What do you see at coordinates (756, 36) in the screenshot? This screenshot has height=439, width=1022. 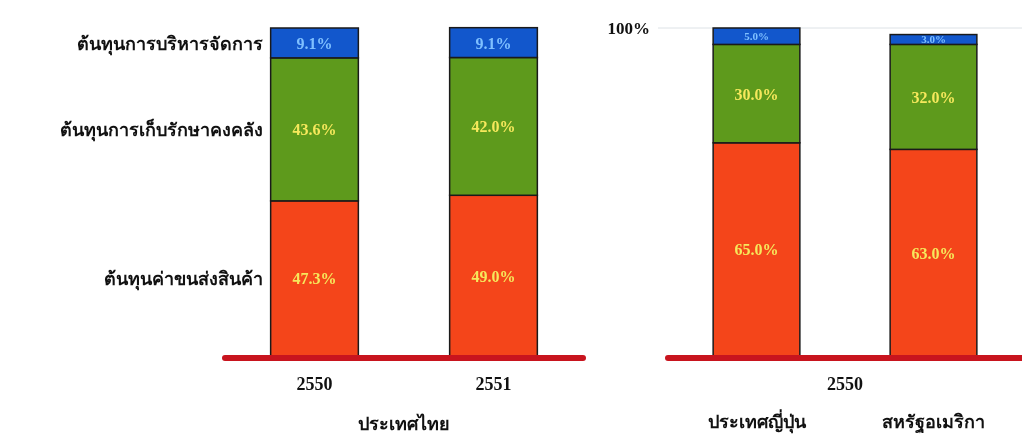 I see `data-label: 5.0%` at bounding box center [756, 36].